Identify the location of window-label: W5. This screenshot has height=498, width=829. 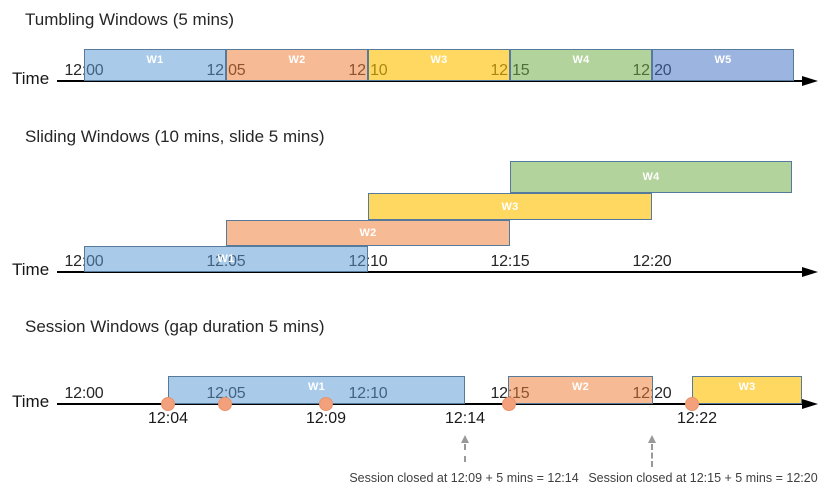
(723, 60).